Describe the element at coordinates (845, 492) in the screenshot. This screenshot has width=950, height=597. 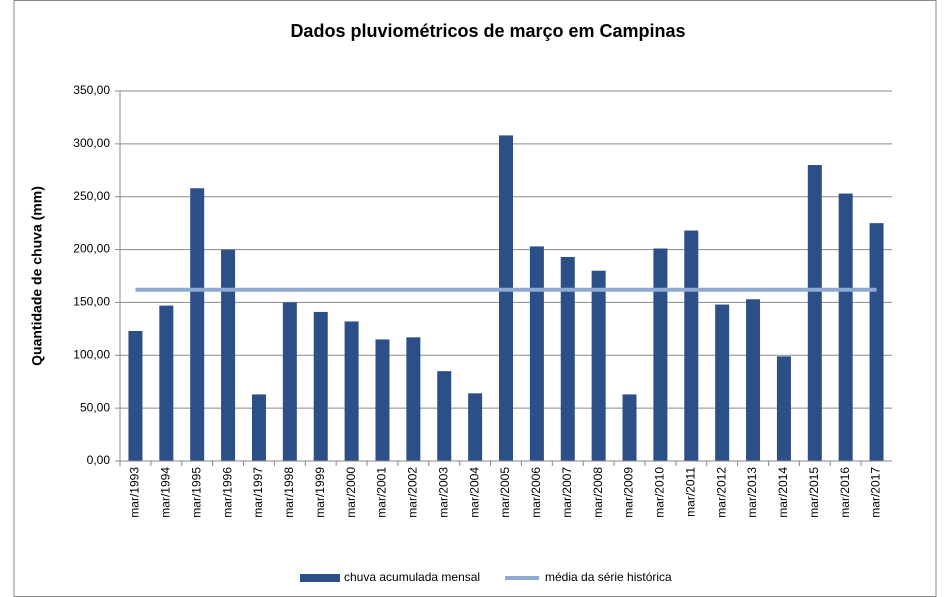
I see `x-tick-label: mar/2016` at that location.